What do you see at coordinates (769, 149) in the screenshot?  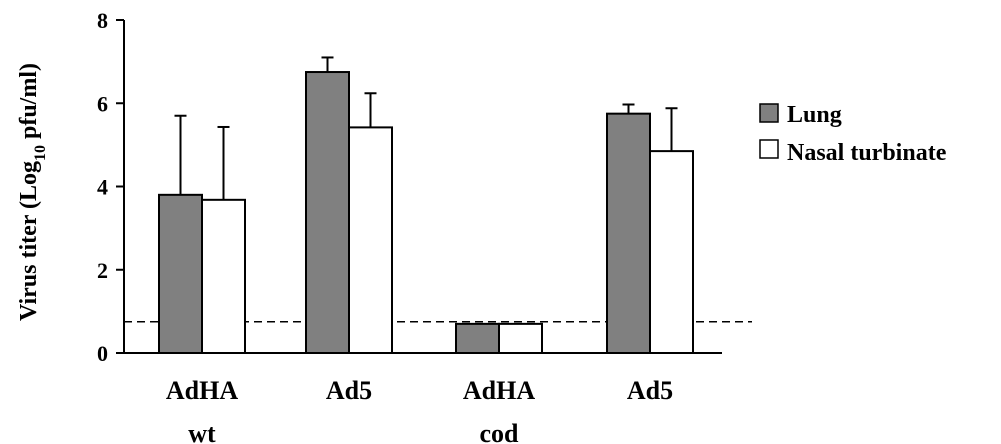 I see `legend-swatch-nasal-turbinate` at bounding box center [769, 149].